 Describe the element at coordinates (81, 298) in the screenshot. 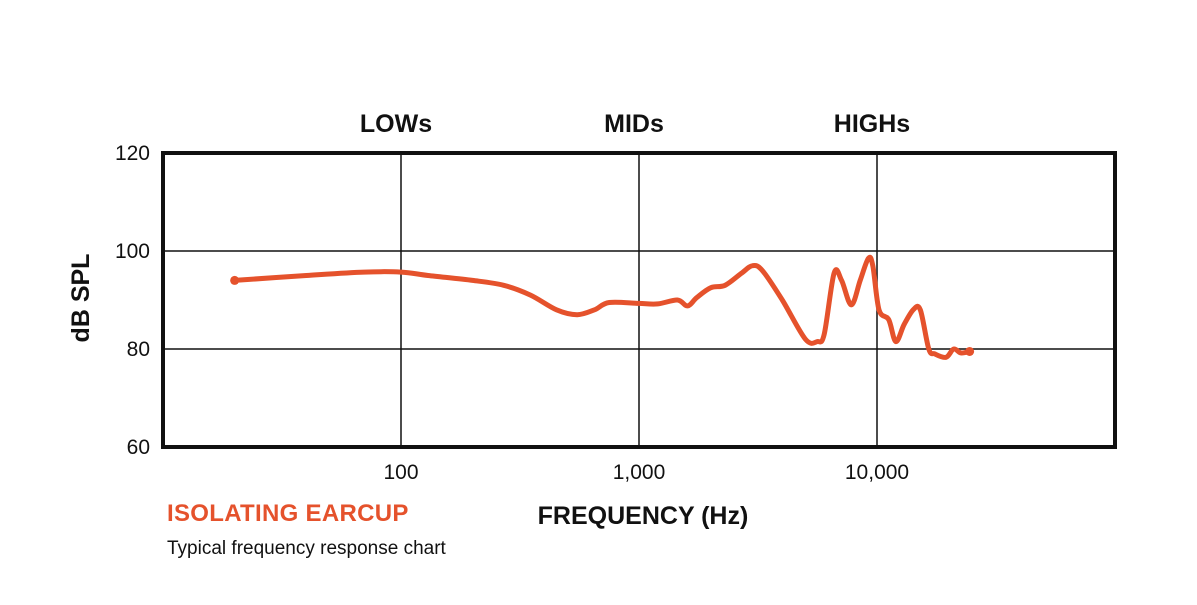

I see `y-axis-title: dB SPL` at that location.